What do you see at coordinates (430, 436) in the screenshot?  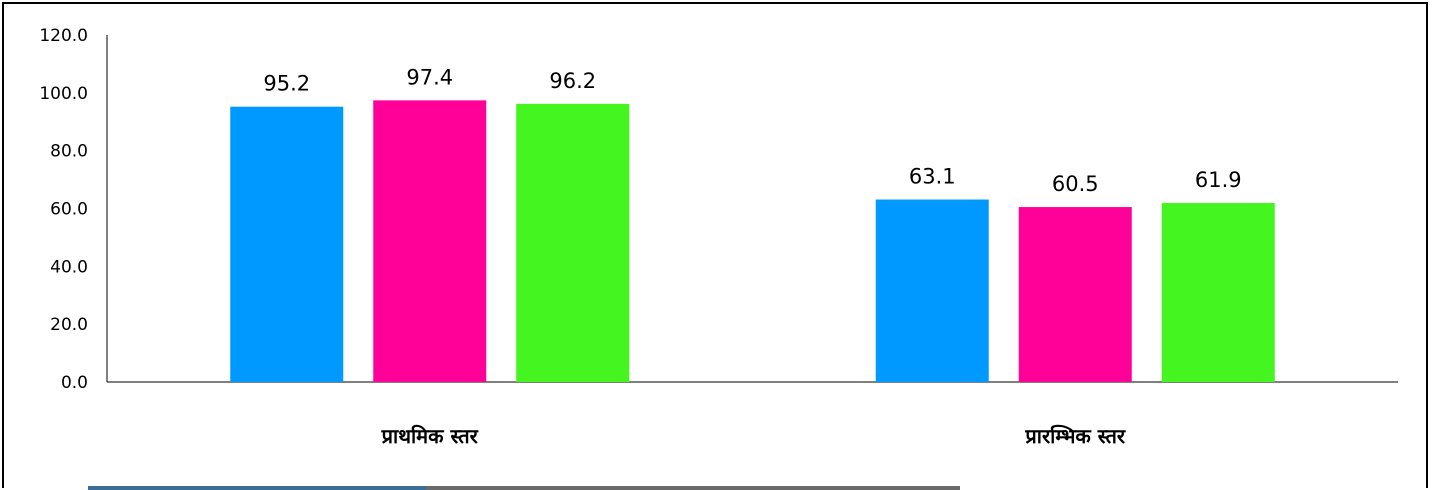 I see `category-label: प्राथमिक स्तर` at bounding box center [430, 436].